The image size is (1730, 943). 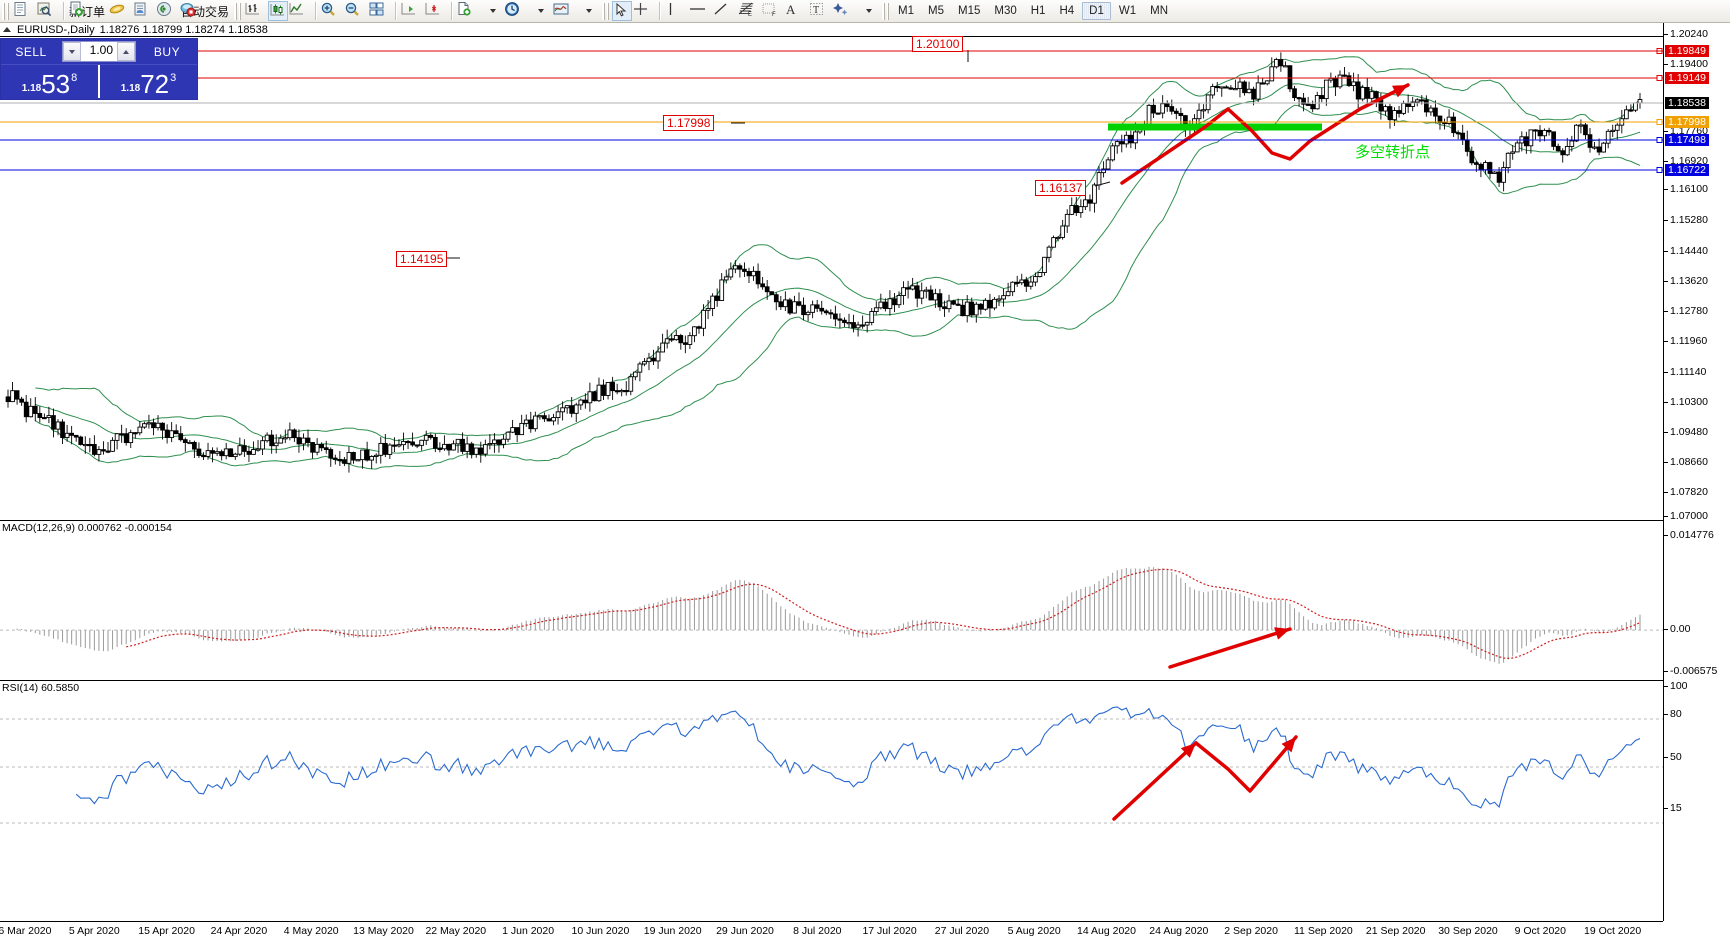 I want to click on add-indicator-dropdown, so click(x=492, y=11).